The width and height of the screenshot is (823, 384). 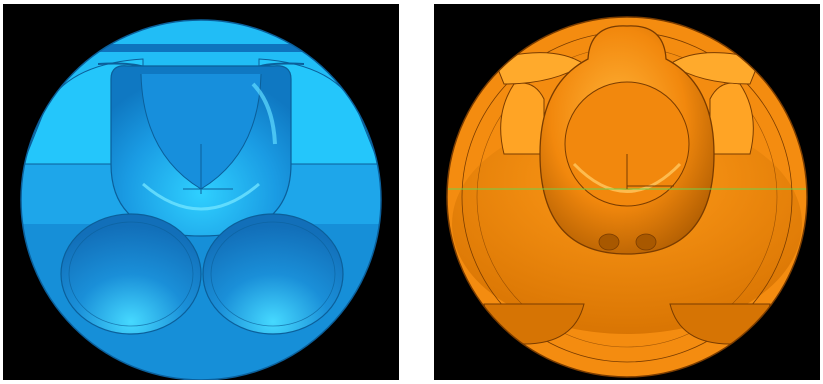 I want to click on blue-valve-pocket-left, so click(x=131, y=274).